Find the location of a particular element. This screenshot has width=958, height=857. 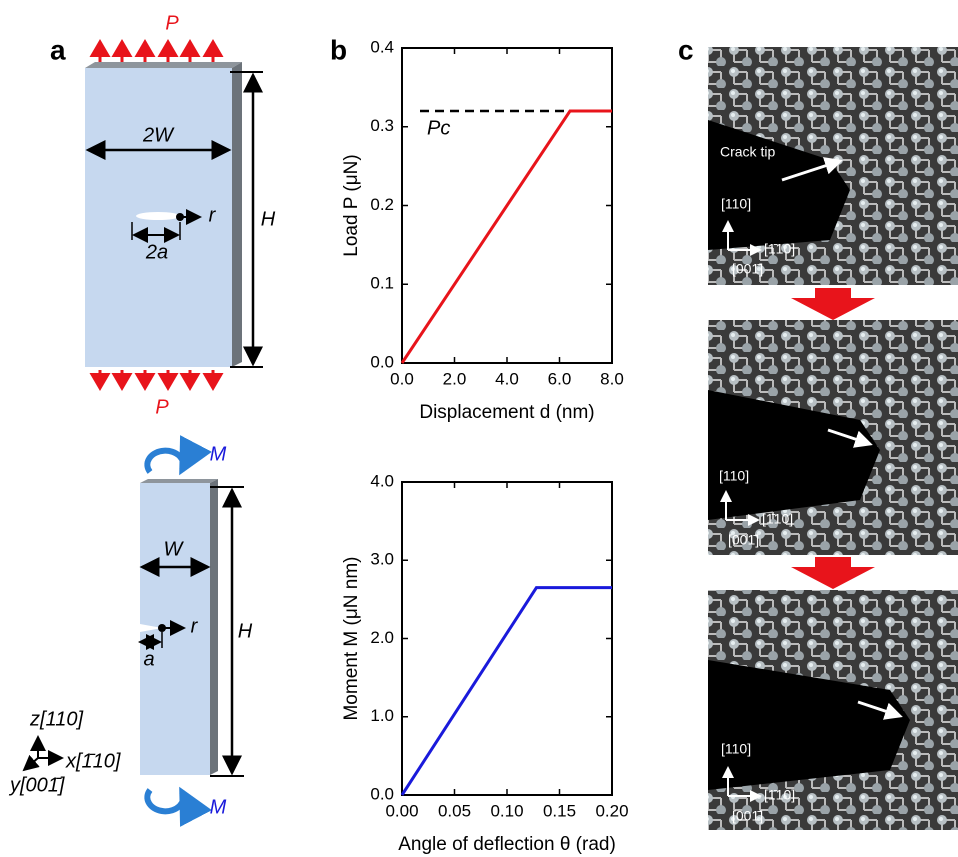

y-tick-label: 2.0 is located at coordinates (382, 637).